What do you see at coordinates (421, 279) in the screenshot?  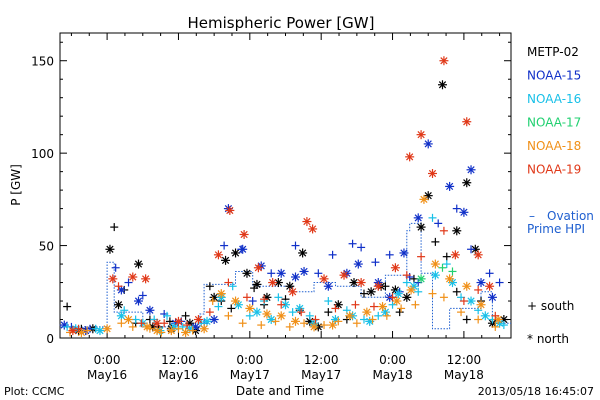 I see `noaa-17-north-point` at bounding box center [421, 279].